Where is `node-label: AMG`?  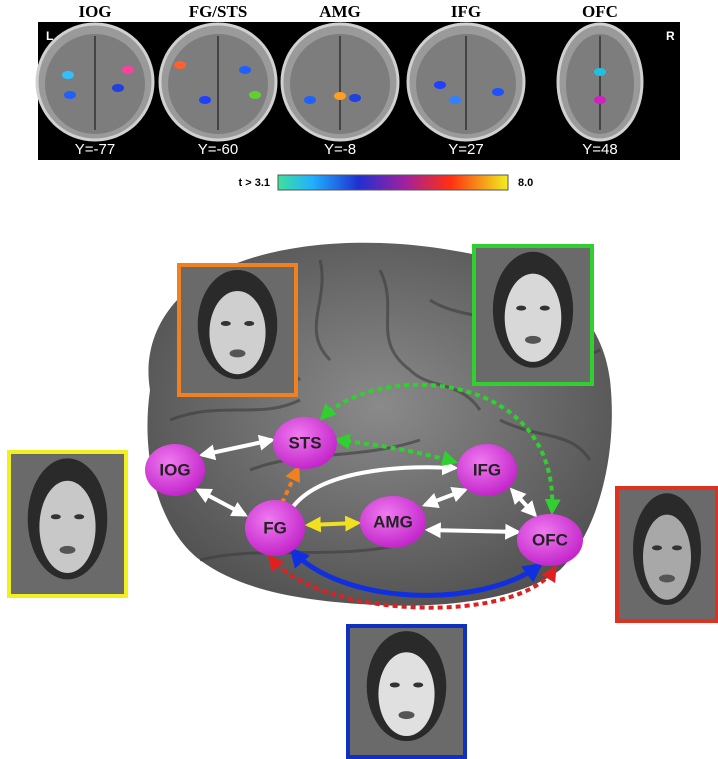 node-label: AMG is located at coordinates (393, 521).